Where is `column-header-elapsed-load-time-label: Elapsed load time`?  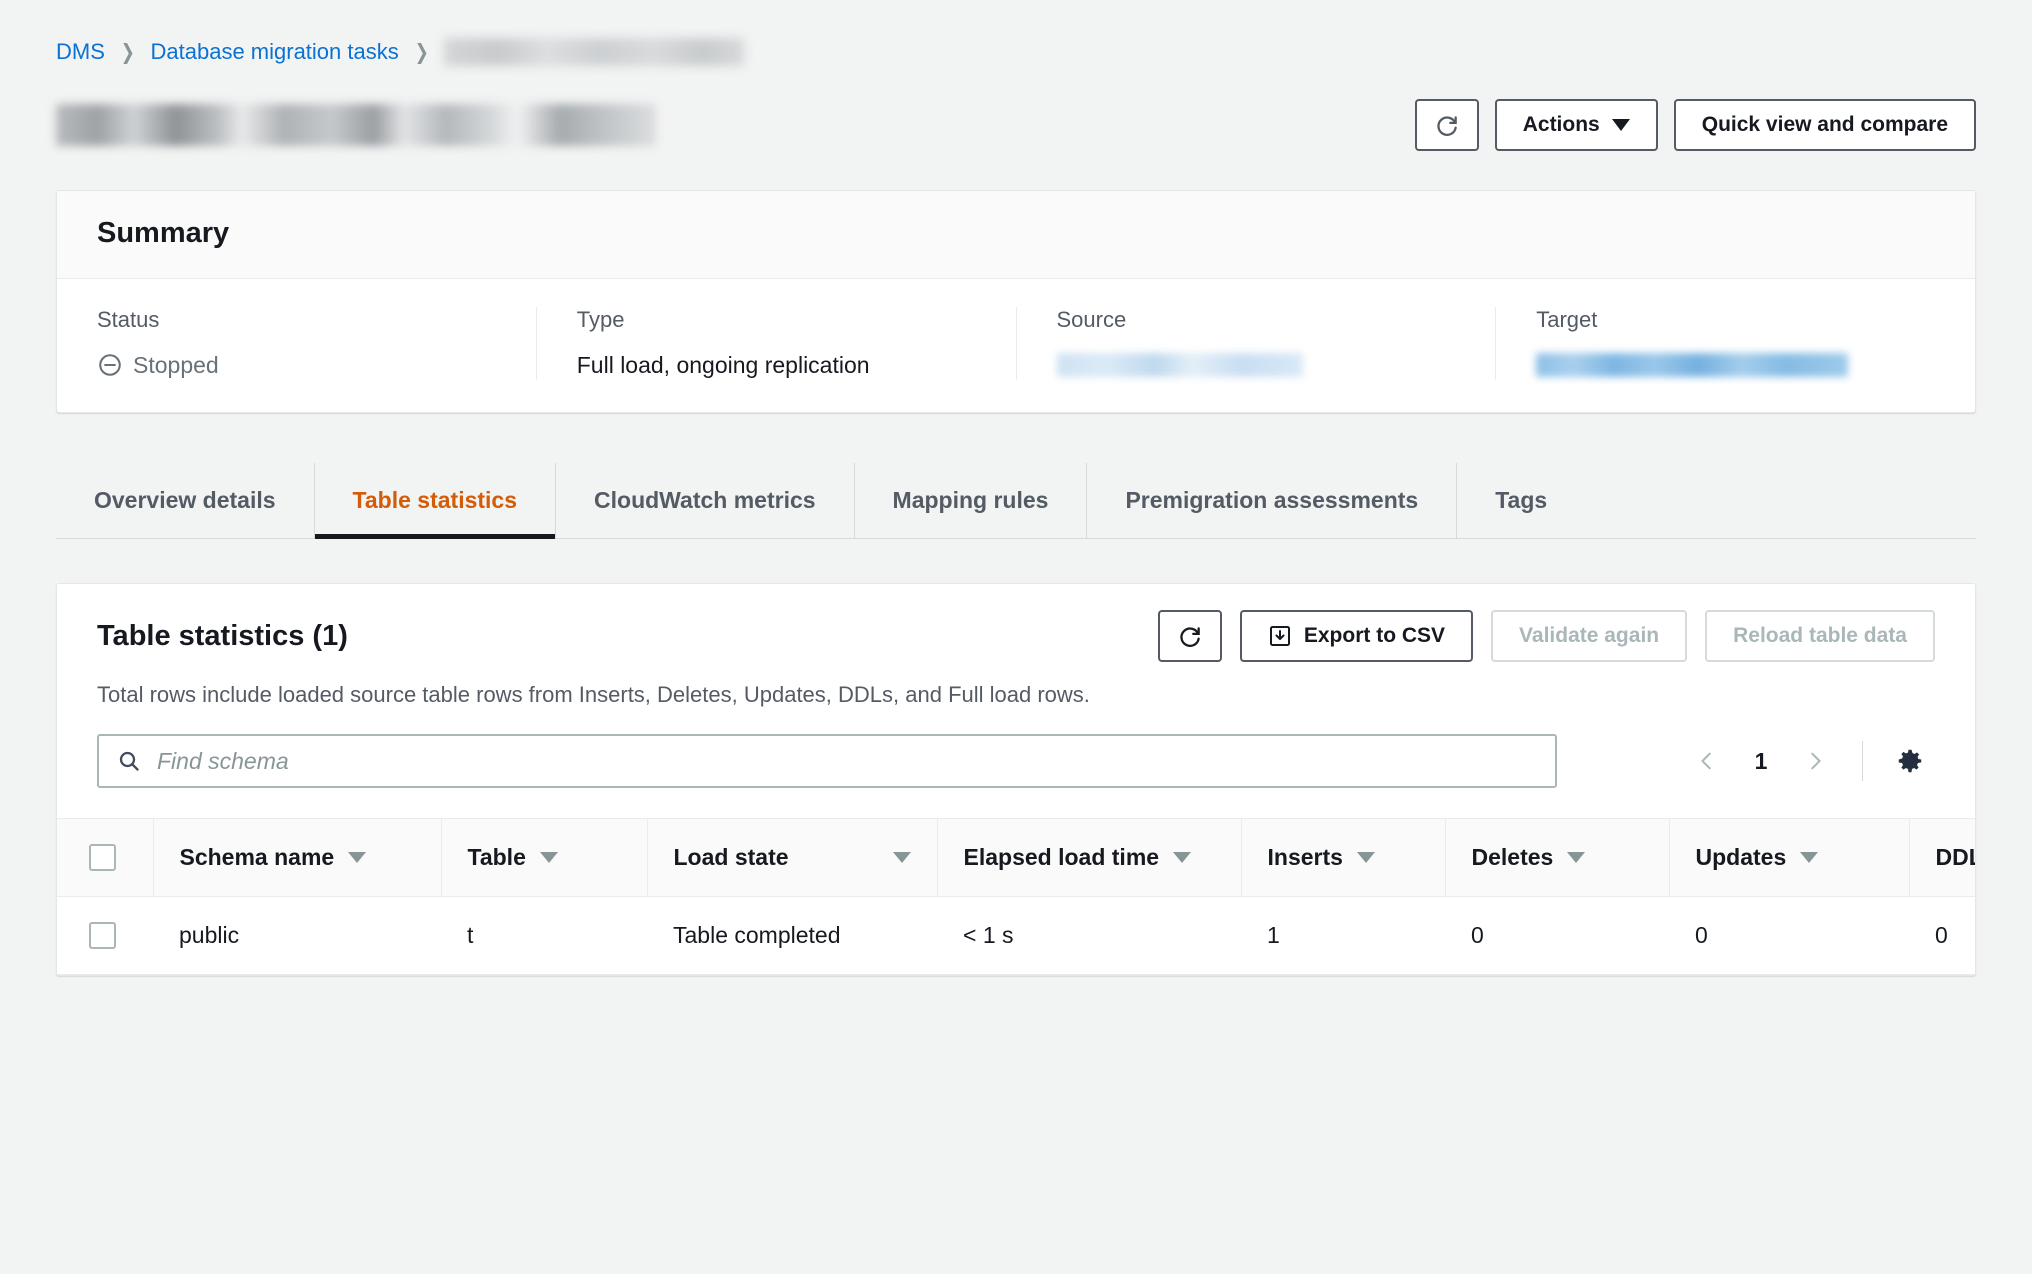 column-header-elapsed-load-time-label: Elapsed load time is located at coordinates (1061, 857).